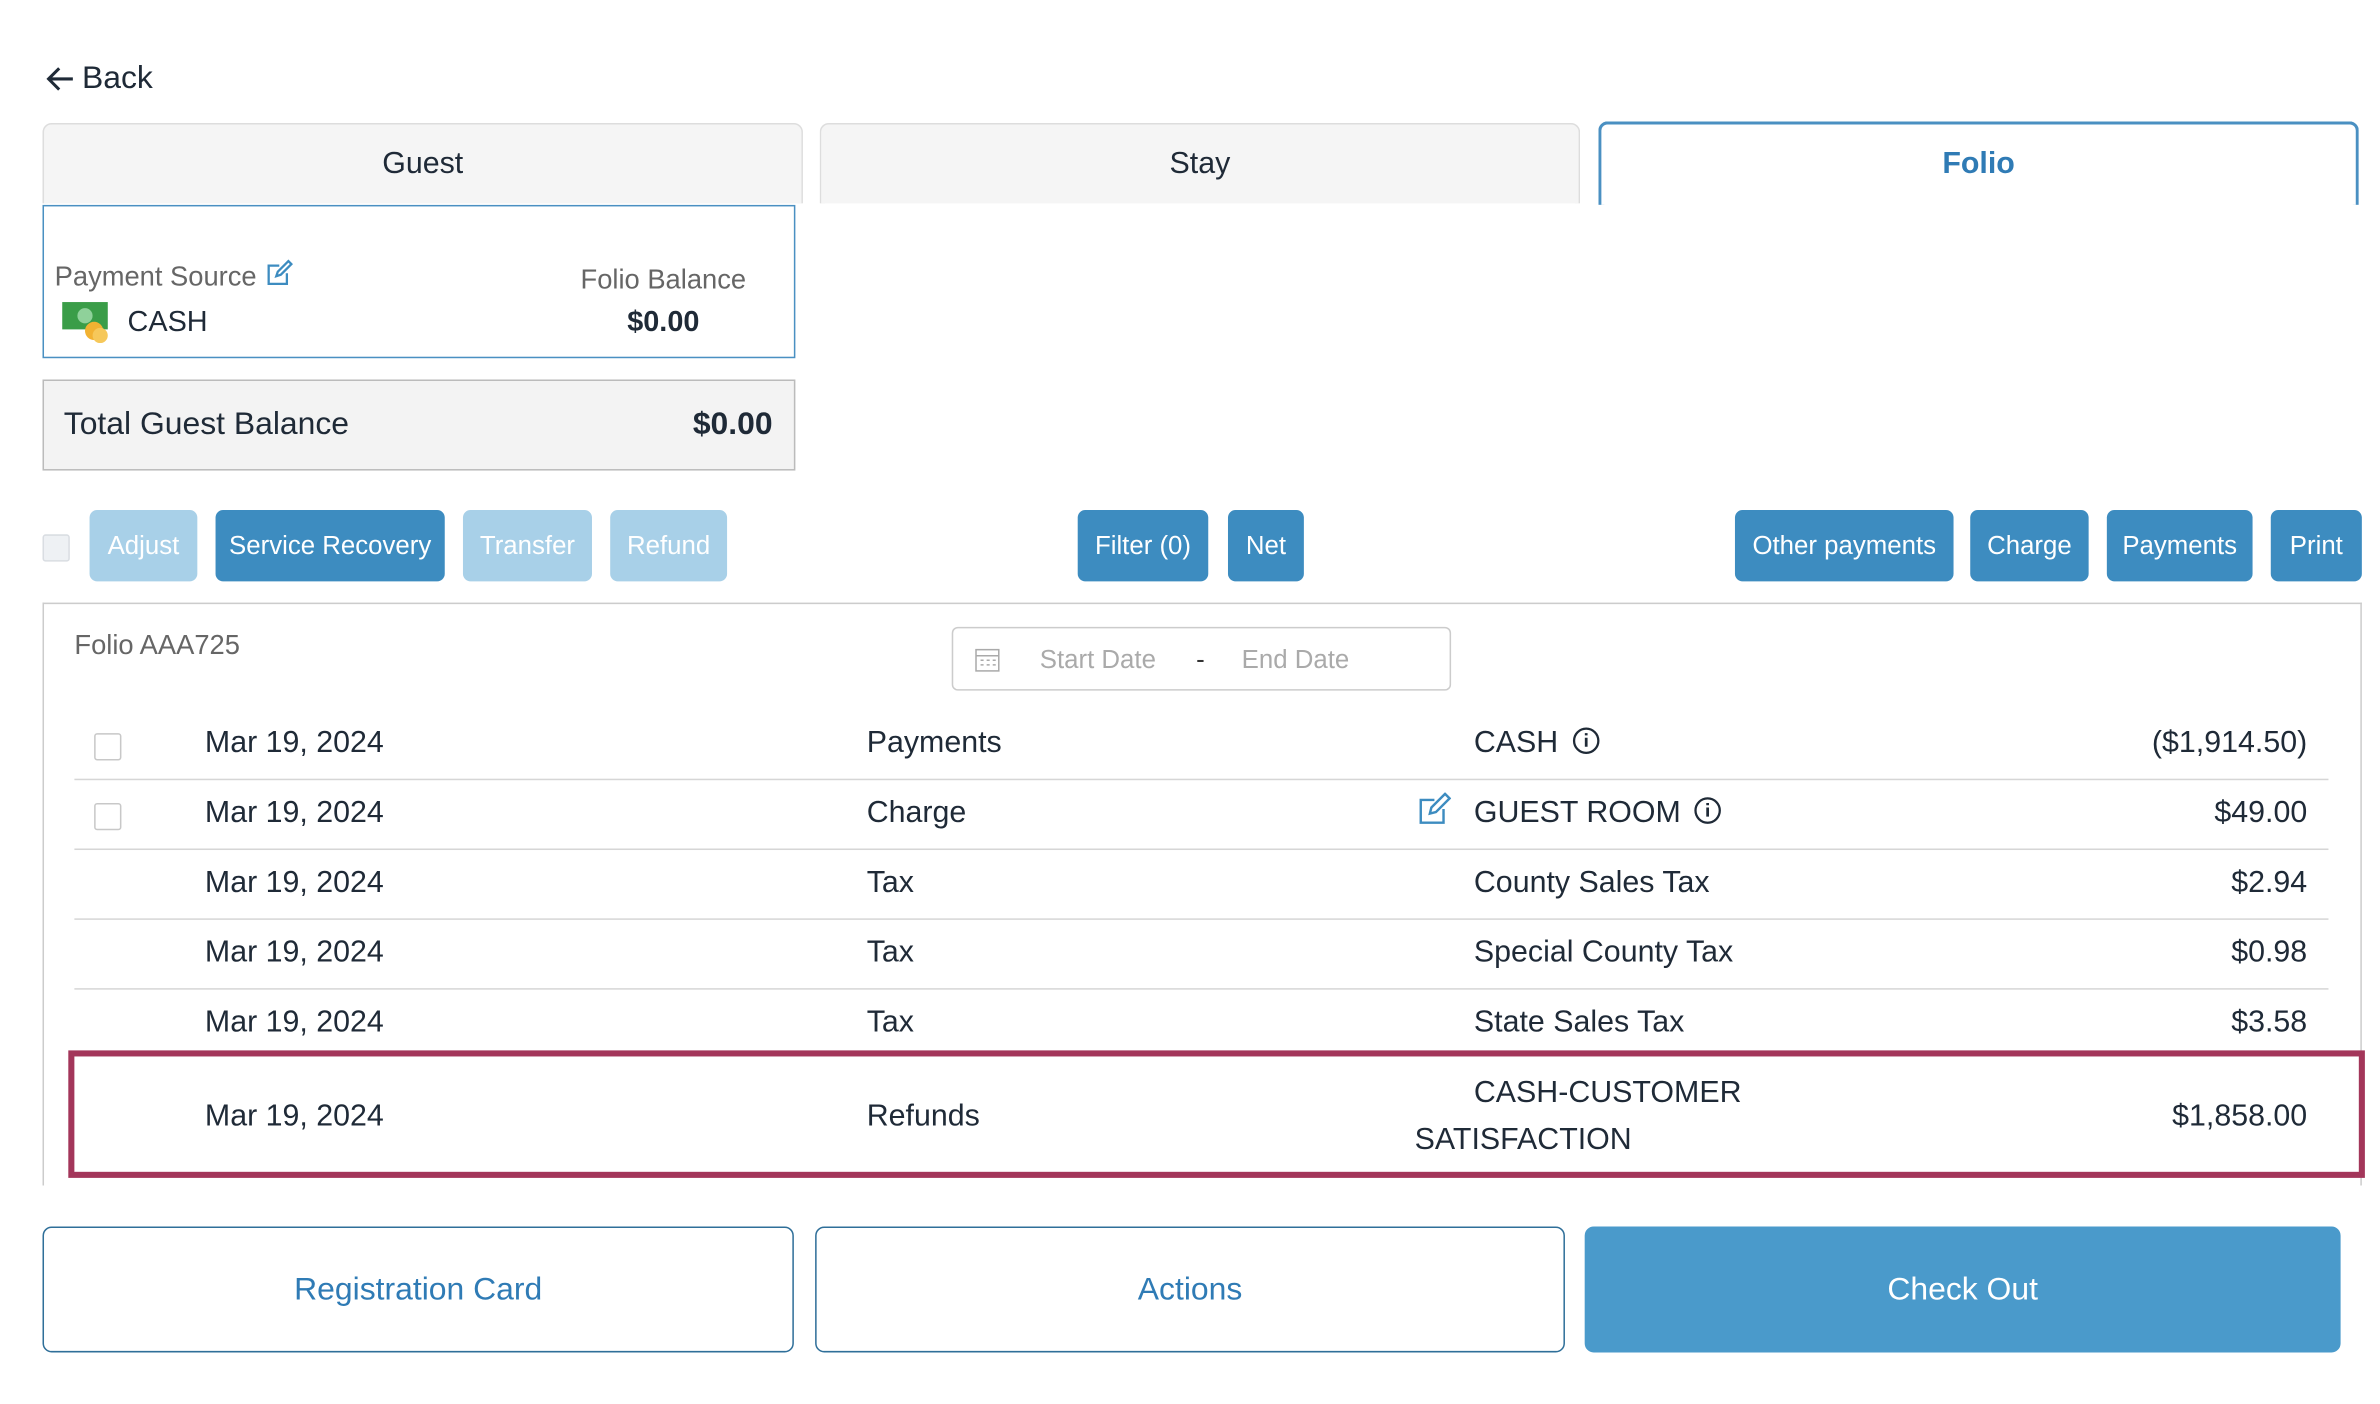 Image resolution: width=2380 pixels, height=1404 pixels. What do you see at coordinates (1265, 546) in the screenshot?
I see `toolbar-button: Net` at bounding box center [1265, 546].